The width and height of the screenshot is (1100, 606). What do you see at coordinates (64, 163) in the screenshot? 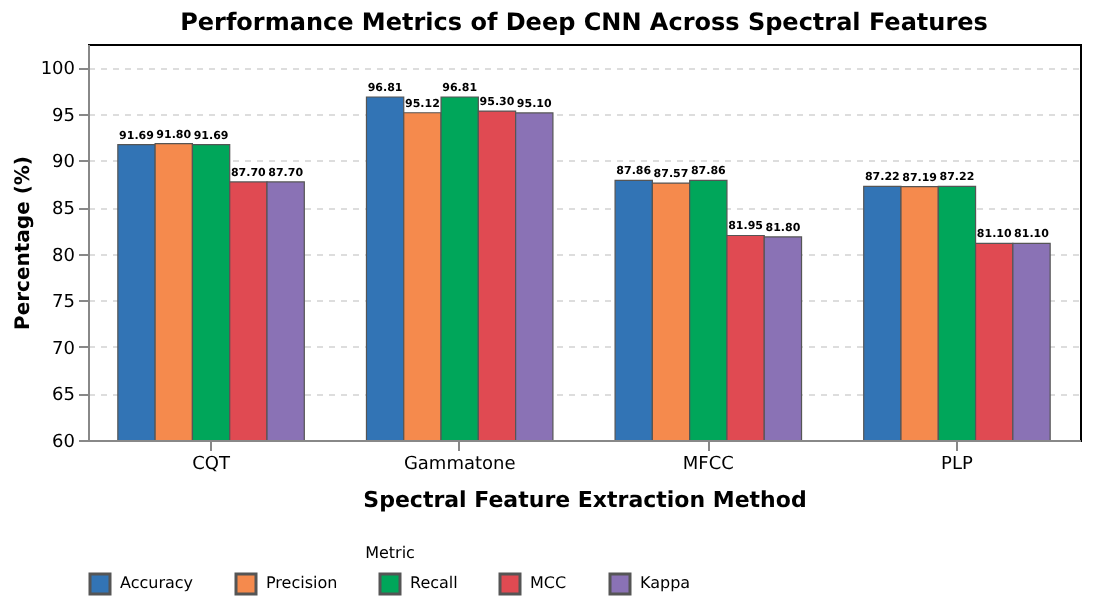
I see `y-tick-label: 90` at bounding box center [64, 163].